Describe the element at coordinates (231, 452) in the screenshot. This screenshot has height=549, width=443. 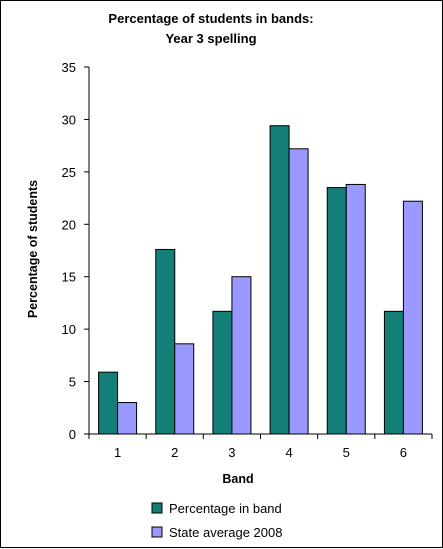
I see `x-tick-label: 3` at that location.